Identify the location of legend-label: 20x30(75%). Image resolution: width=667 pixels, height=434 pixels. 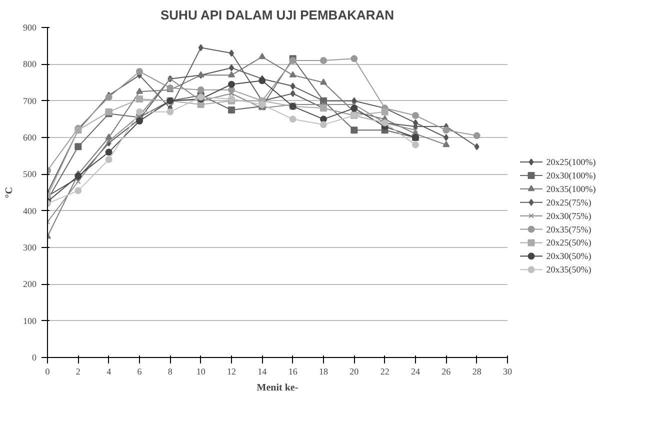
(569, 215).